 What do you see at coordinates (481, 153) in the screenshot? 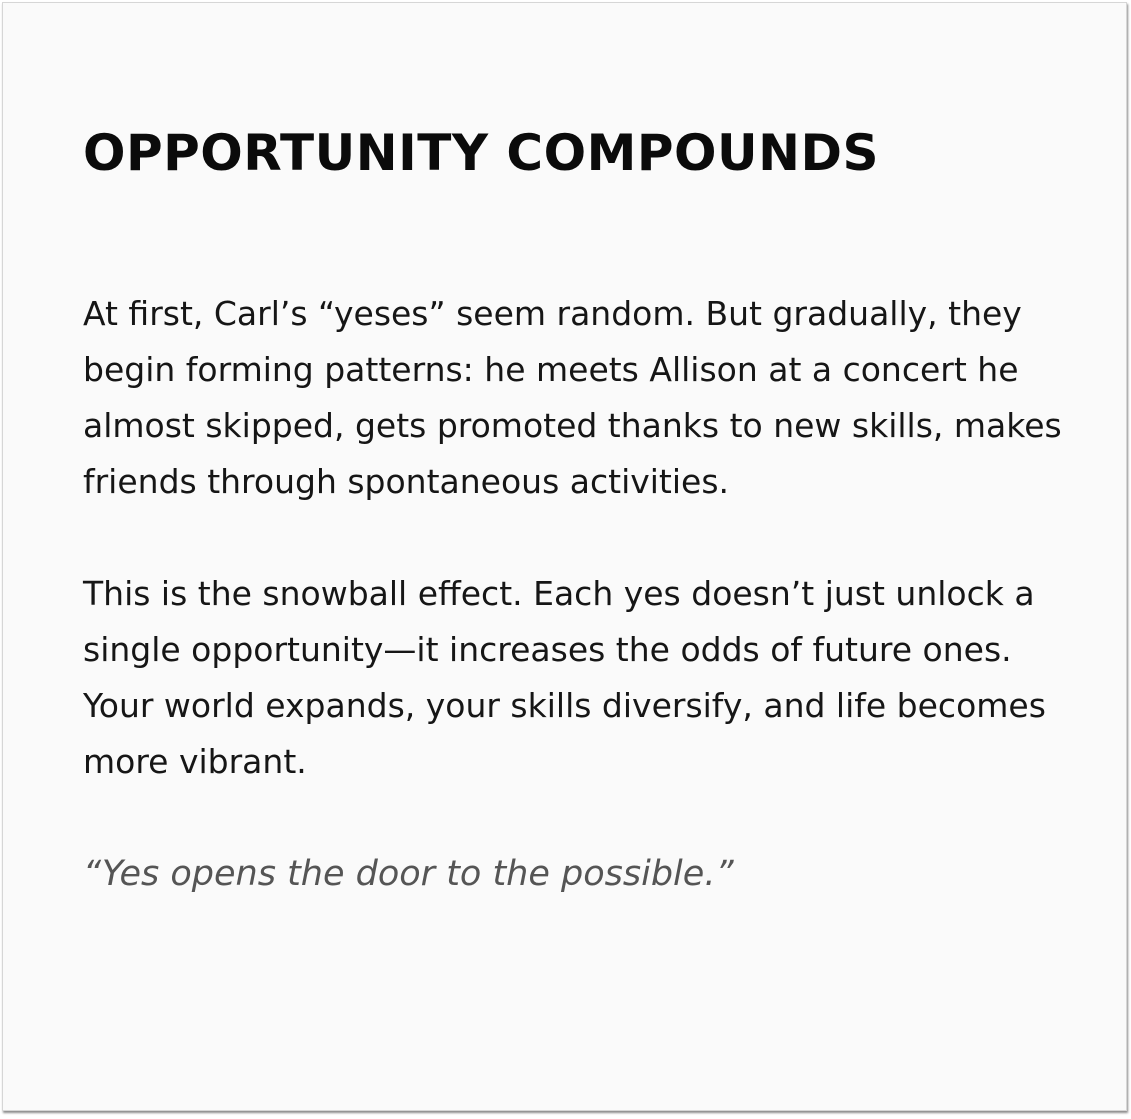
I see `page-title: OPPORTUNITY COMPOUNDS` at bounding box center [481, 153].